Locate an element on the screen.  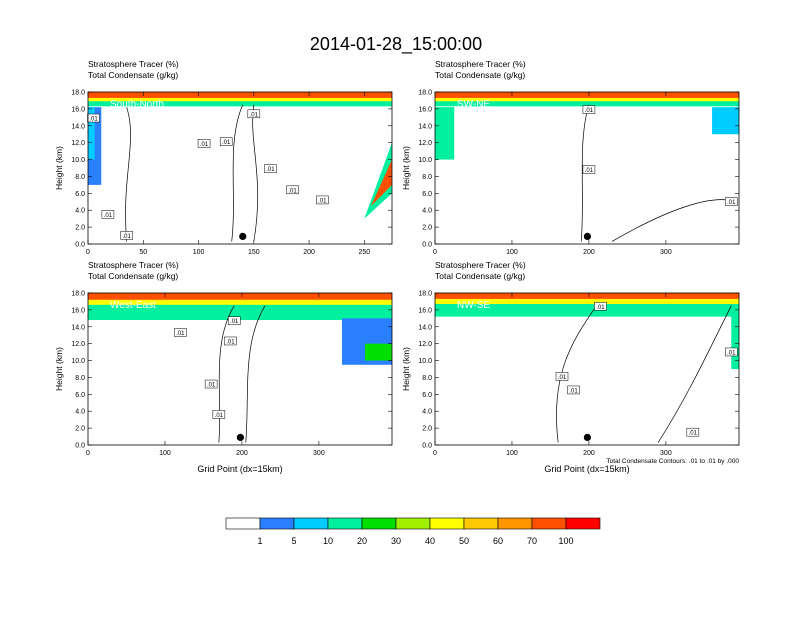
section-label: South-North is located at coordinates (137, 104).